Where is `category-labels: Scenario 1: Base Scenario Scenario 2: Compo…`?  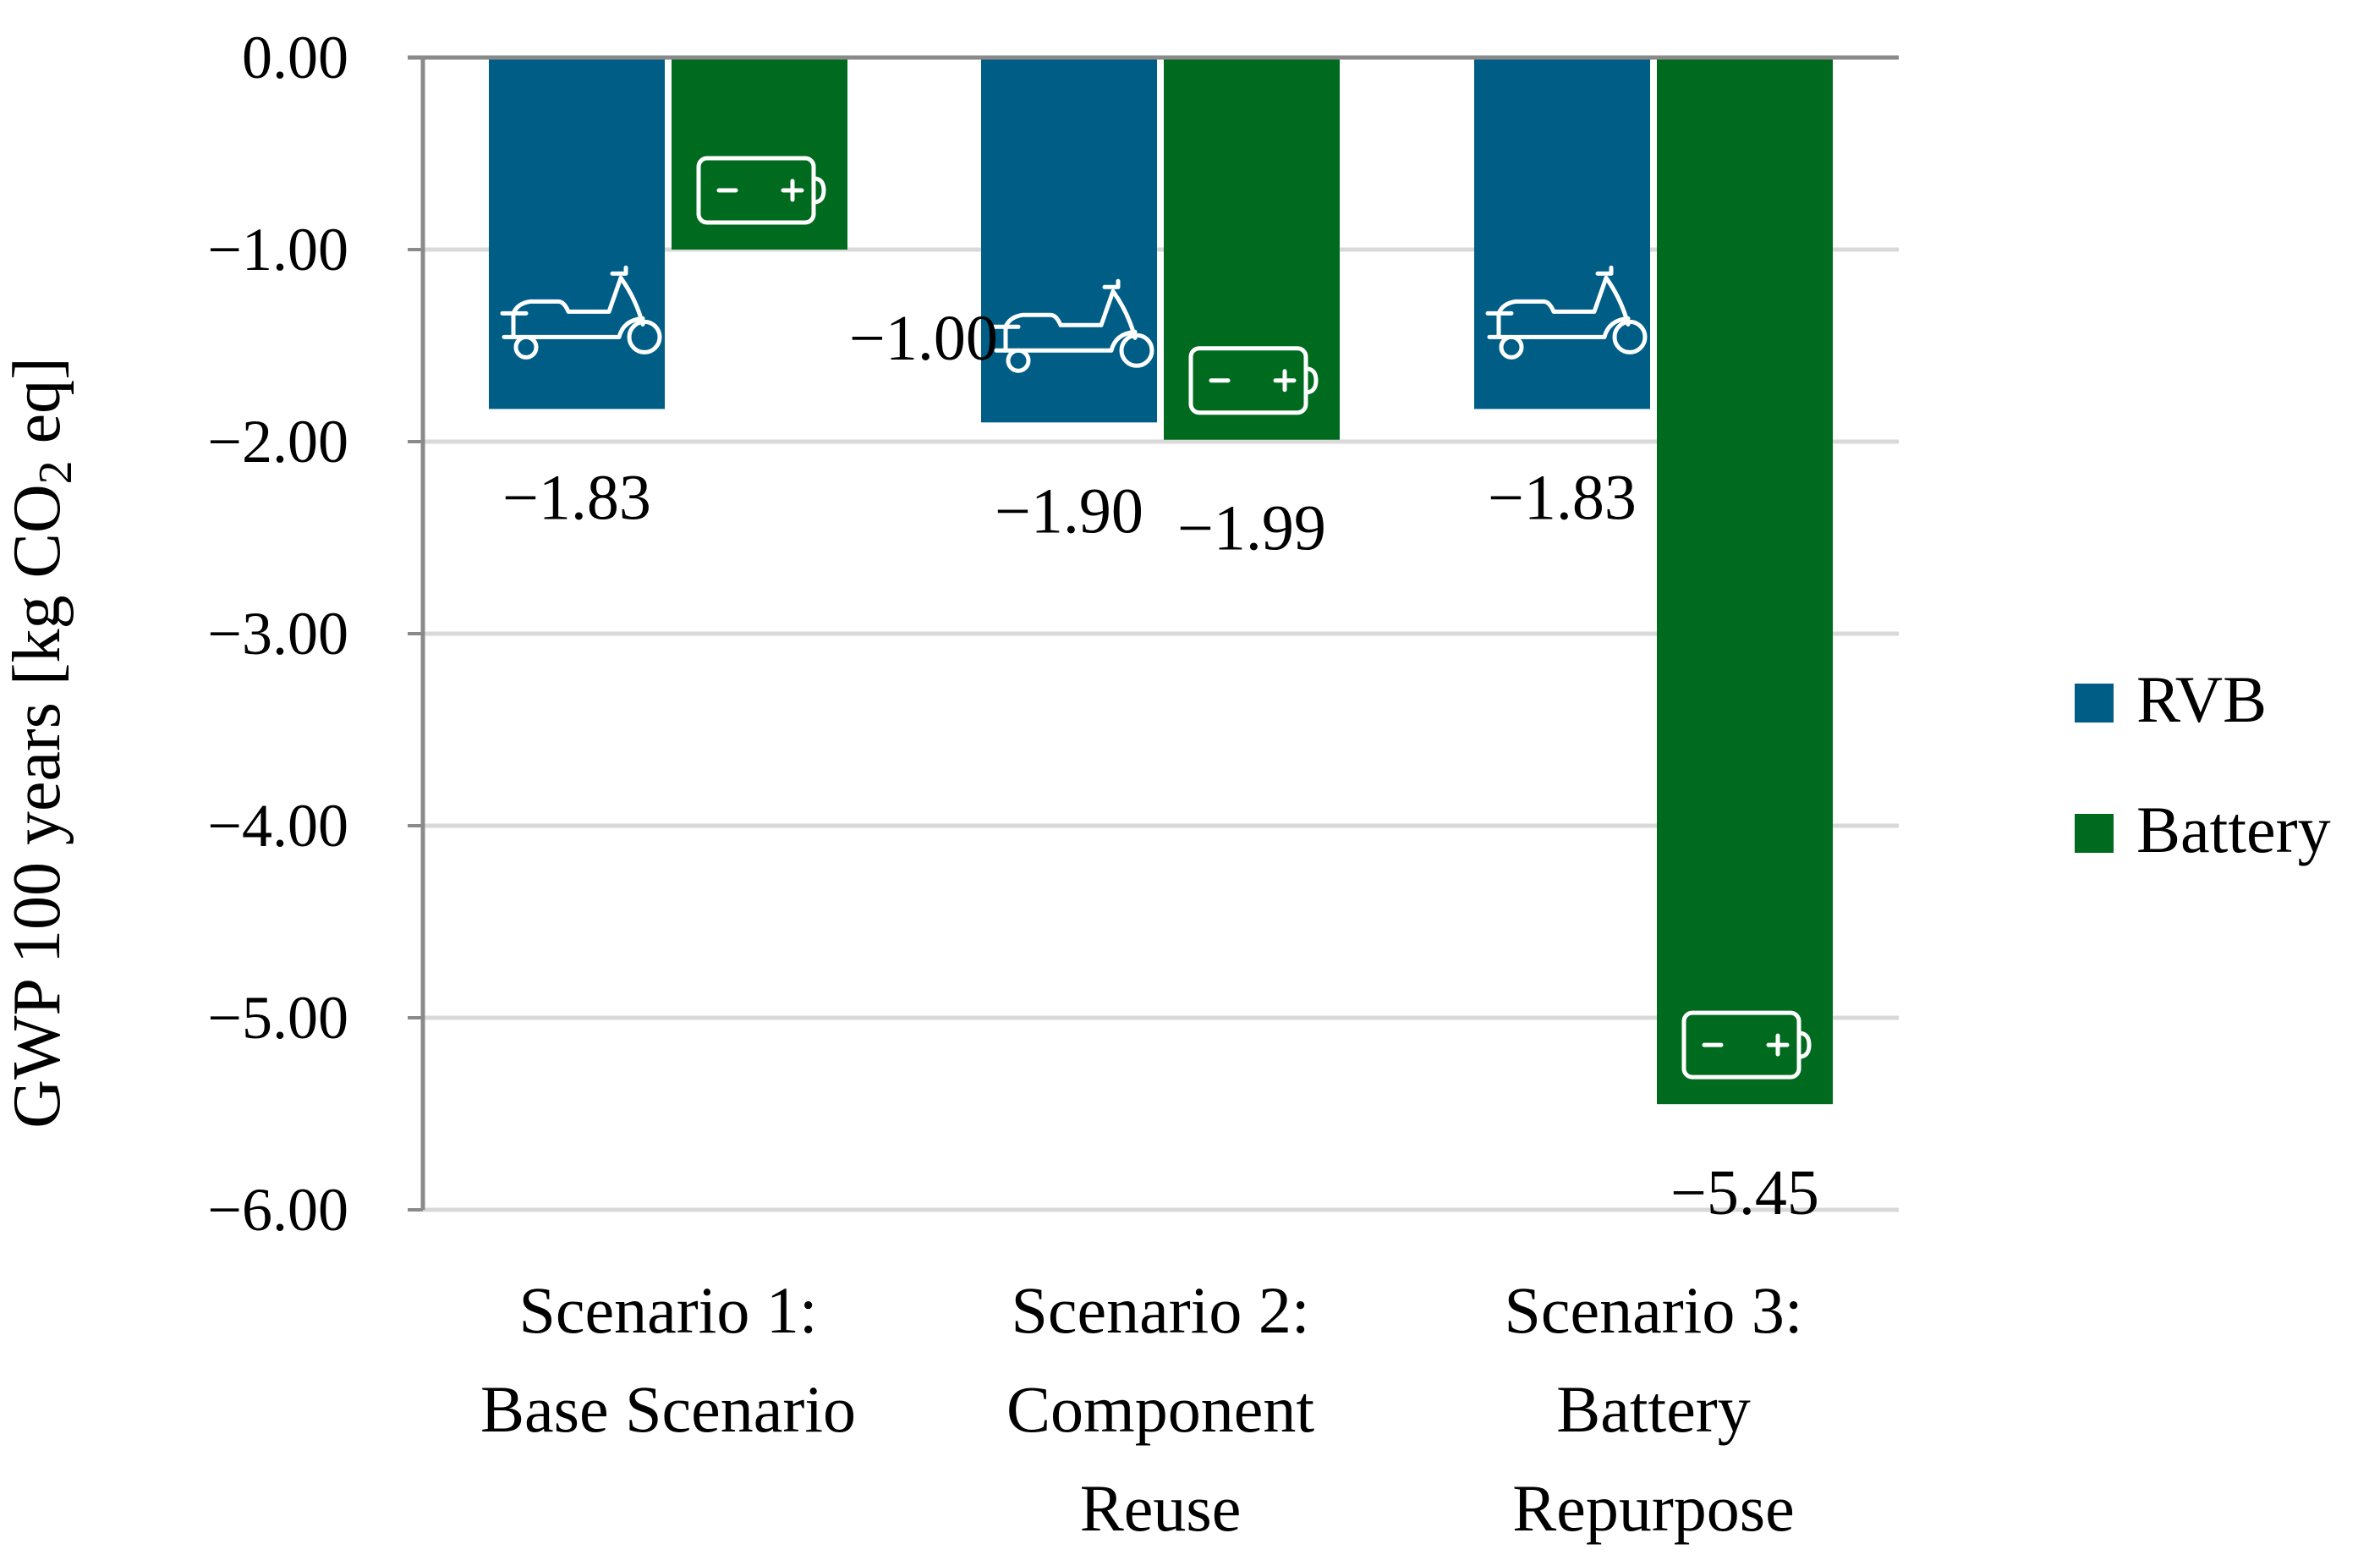 category-labels: Scenario 1: Base Scenario Scenario 2: Compo… is located at coordinates (1142, 1409).